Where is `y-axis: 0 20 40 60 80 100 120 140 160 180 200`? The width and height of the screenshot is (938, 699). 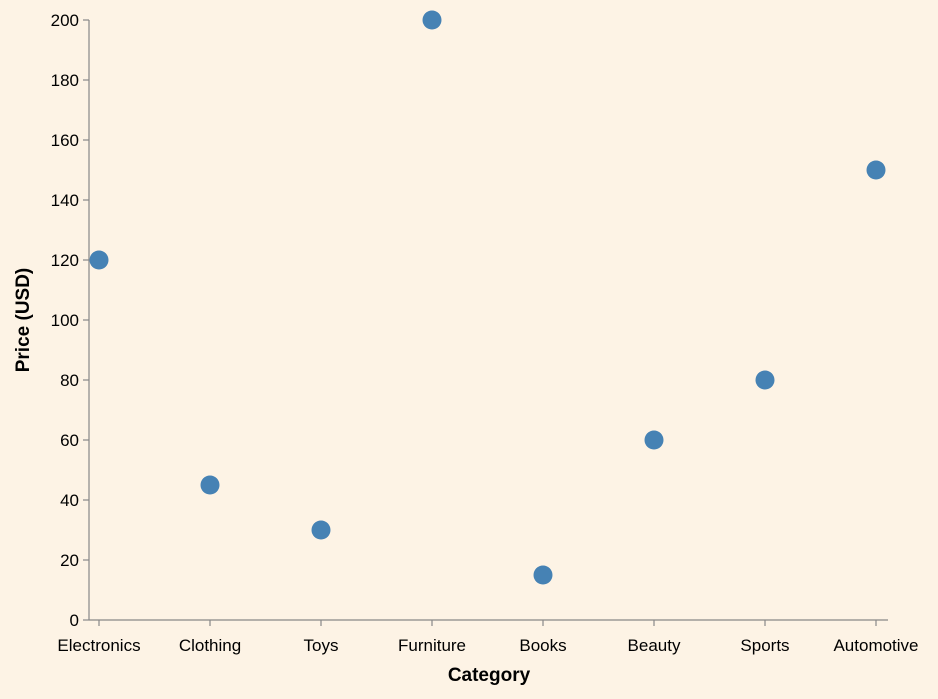
y-axis: 0 20 40 60 80 100 120 140 160 180 200 is located at coordinates (70, 320).